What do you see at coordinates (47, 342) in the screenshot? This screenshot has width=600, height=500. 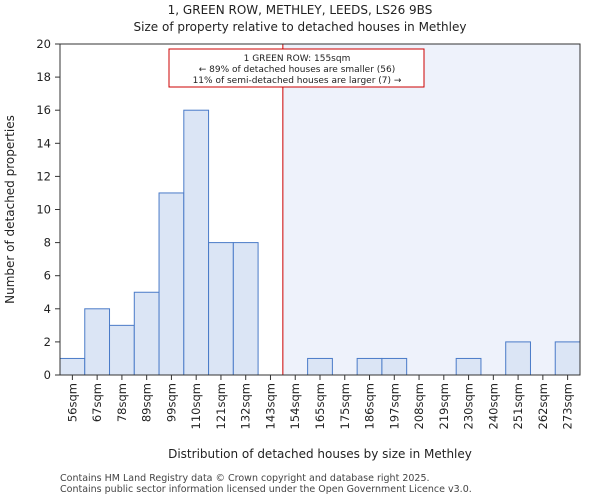 I see `y-tick-label: 2` at bounding box center [47, 342].